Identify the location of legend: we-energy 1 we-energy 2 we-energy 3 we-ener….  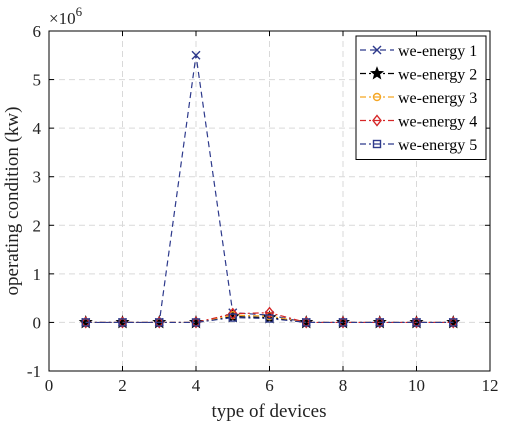
(421, 97).